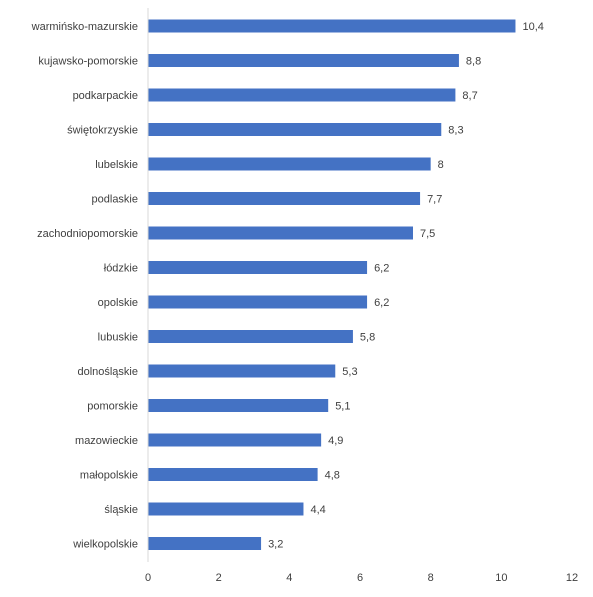 This screenshot has height=597, width=593. Describe the element at coordinates (121, 510) in the screenshot. I see `category-label: śląskie` at that location.